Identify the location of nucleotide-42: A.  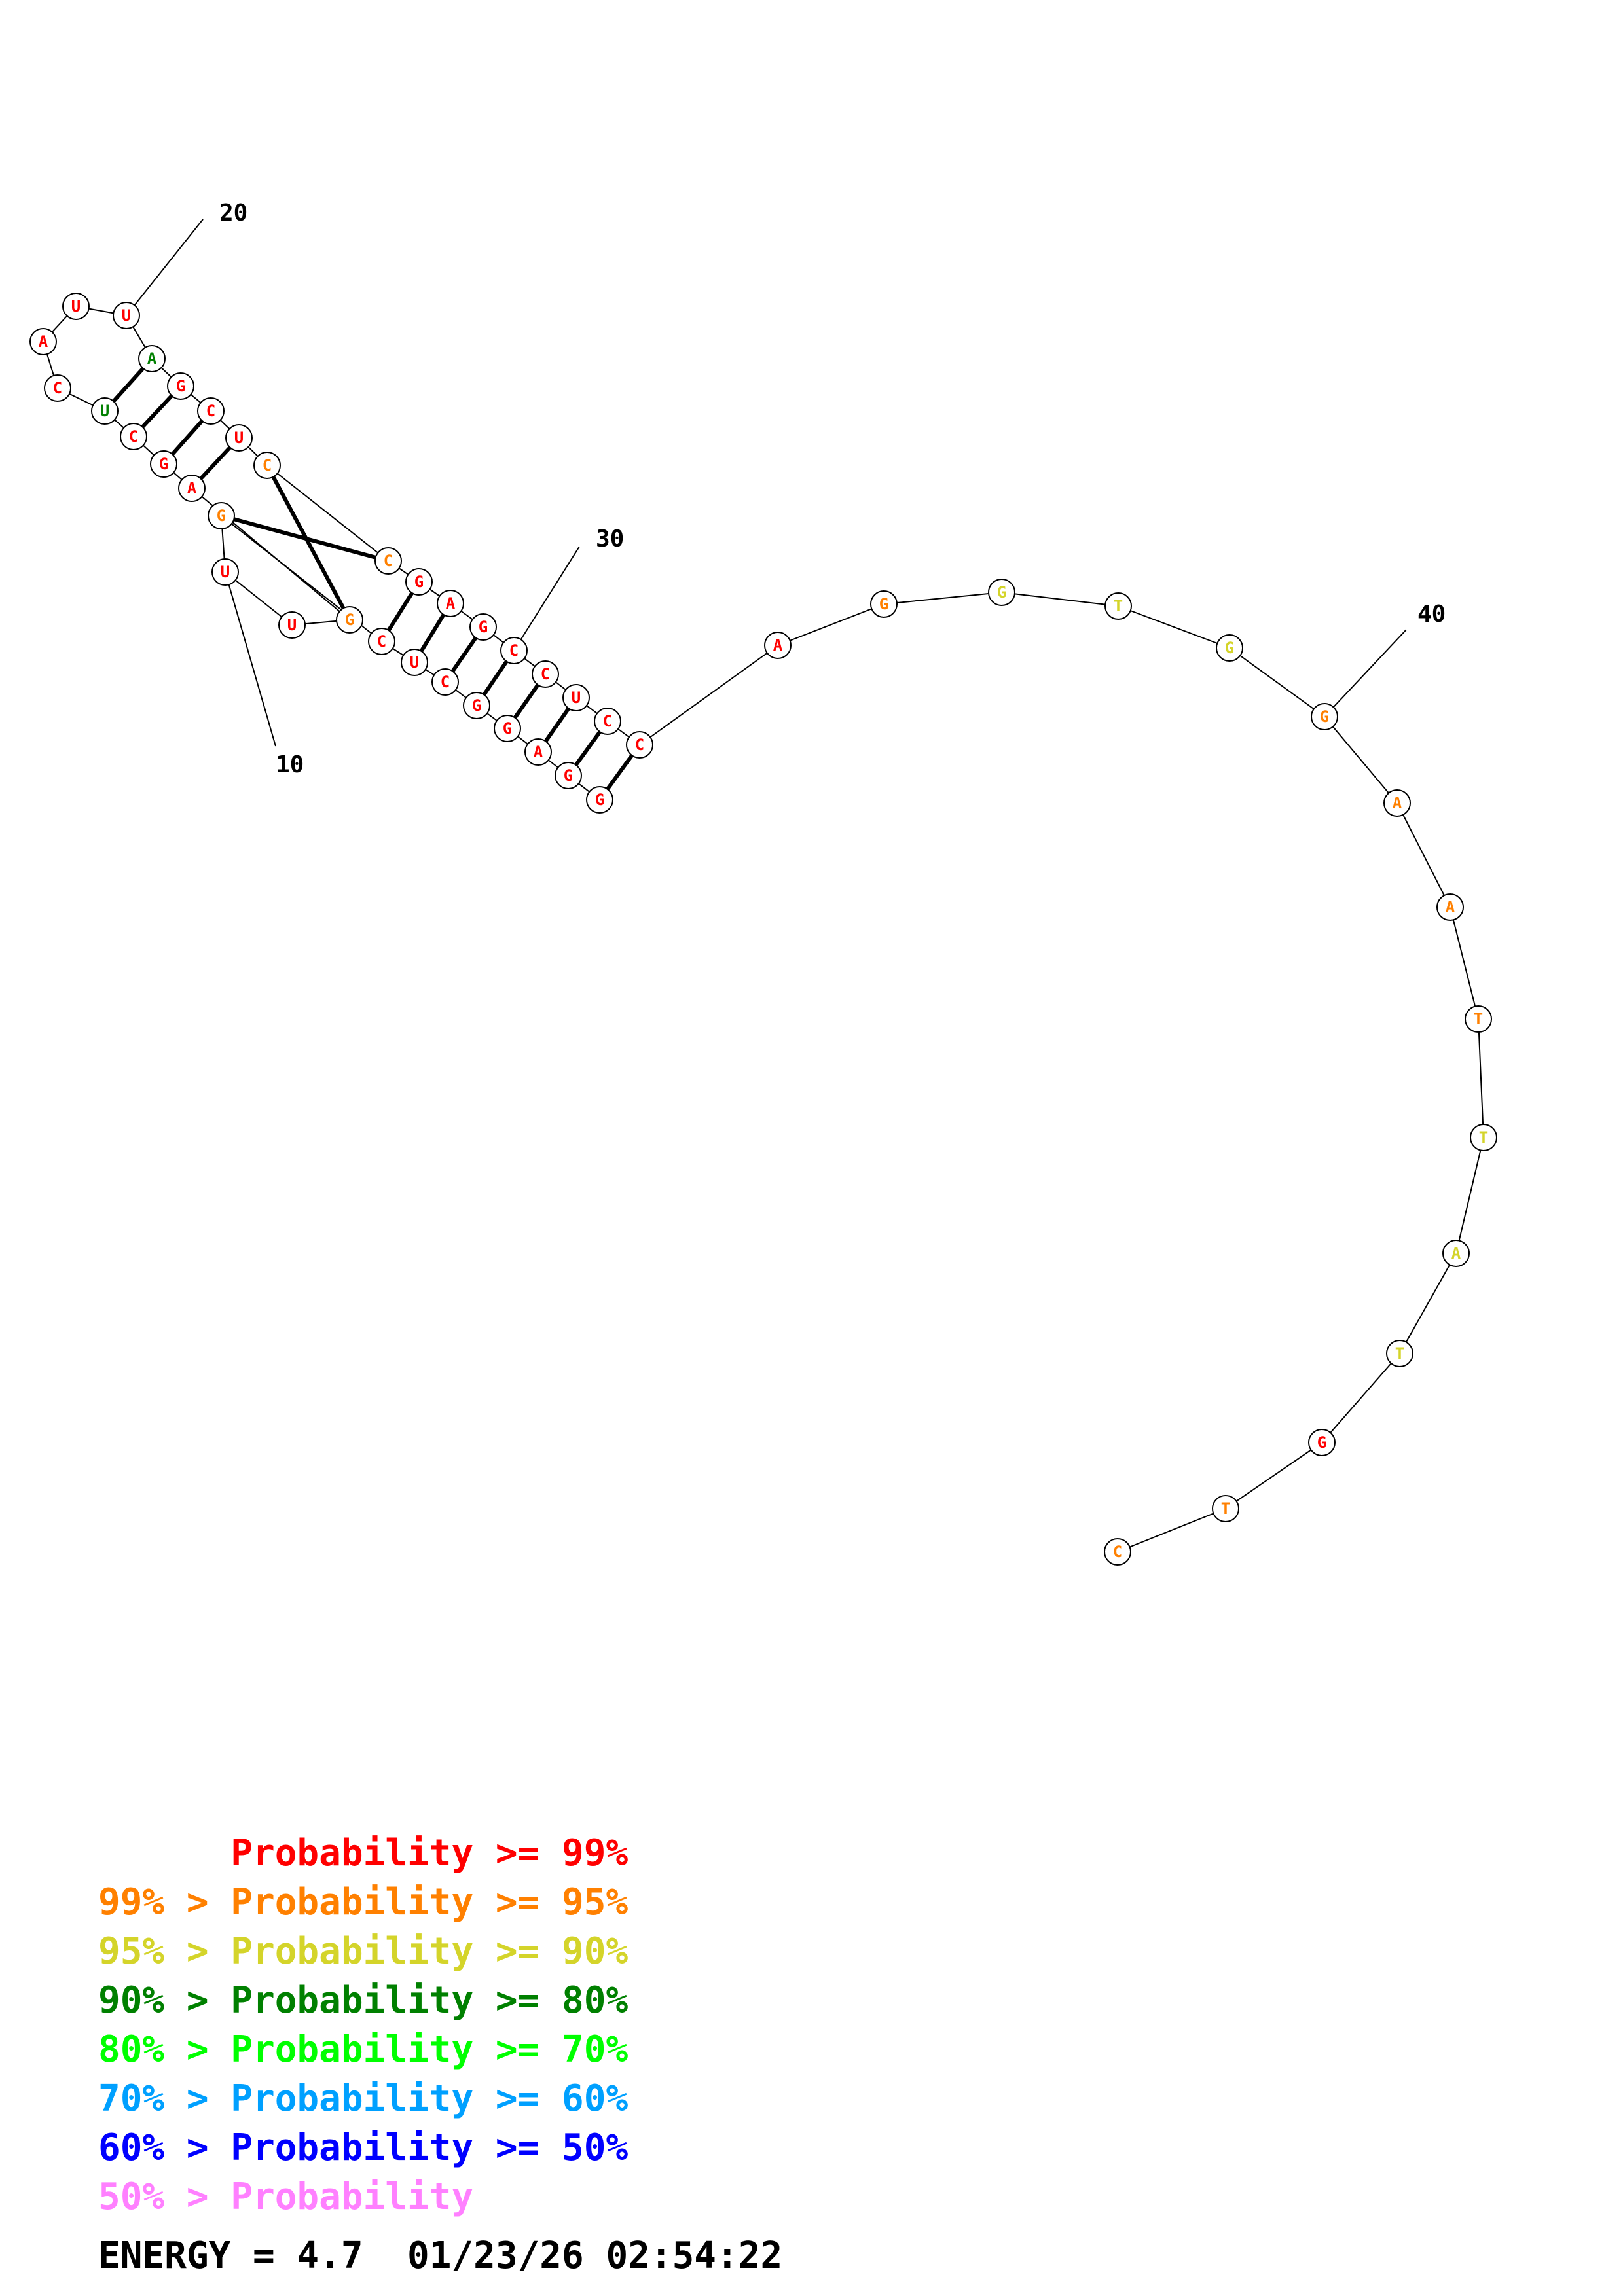
(1450, 907).